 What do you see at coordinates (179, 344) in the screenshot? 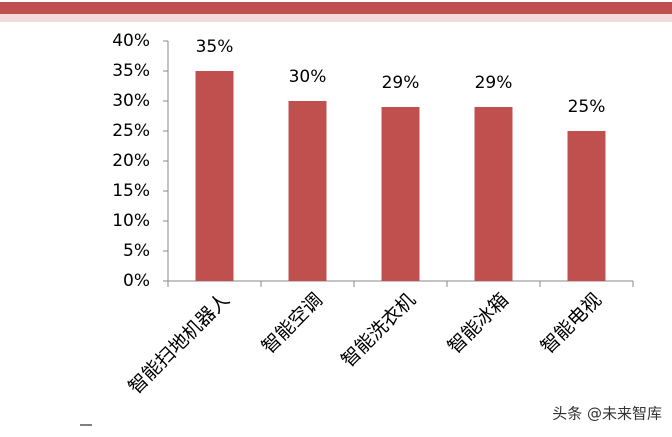
I see `x-tick-label: 智能扫地机器人` at bounding box center [179, 344].